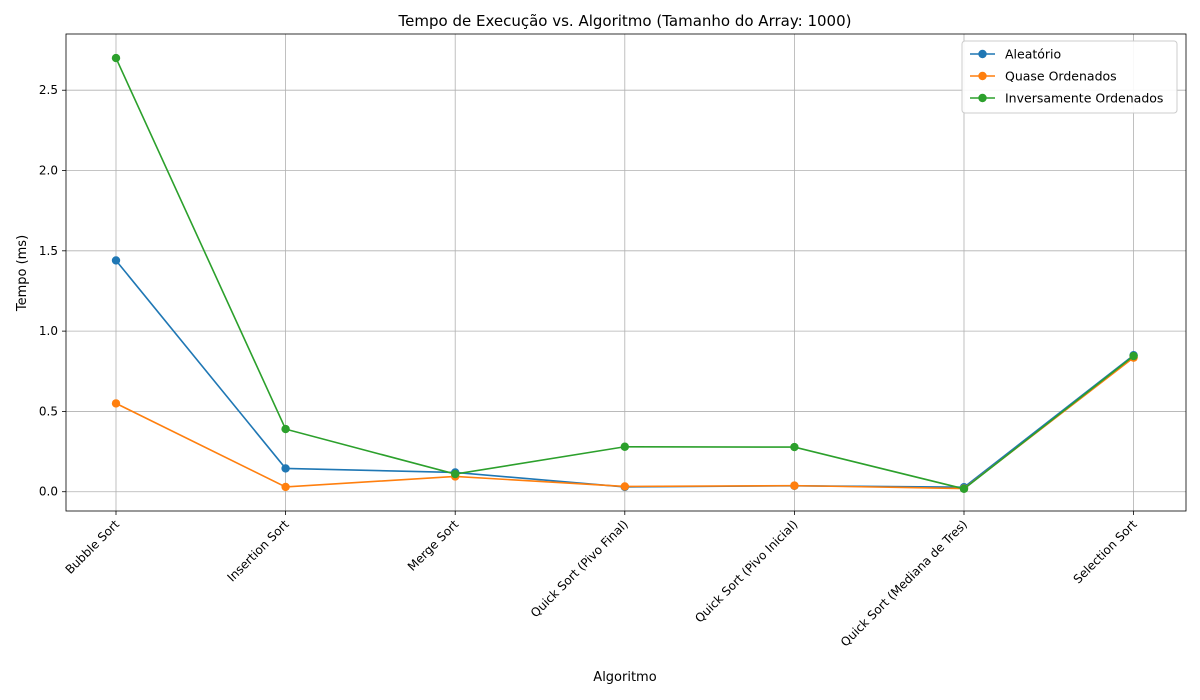  Describe the element at coordinates (48, 171) in the screenshot. I see `y-tick-label: 2.0` at that location.